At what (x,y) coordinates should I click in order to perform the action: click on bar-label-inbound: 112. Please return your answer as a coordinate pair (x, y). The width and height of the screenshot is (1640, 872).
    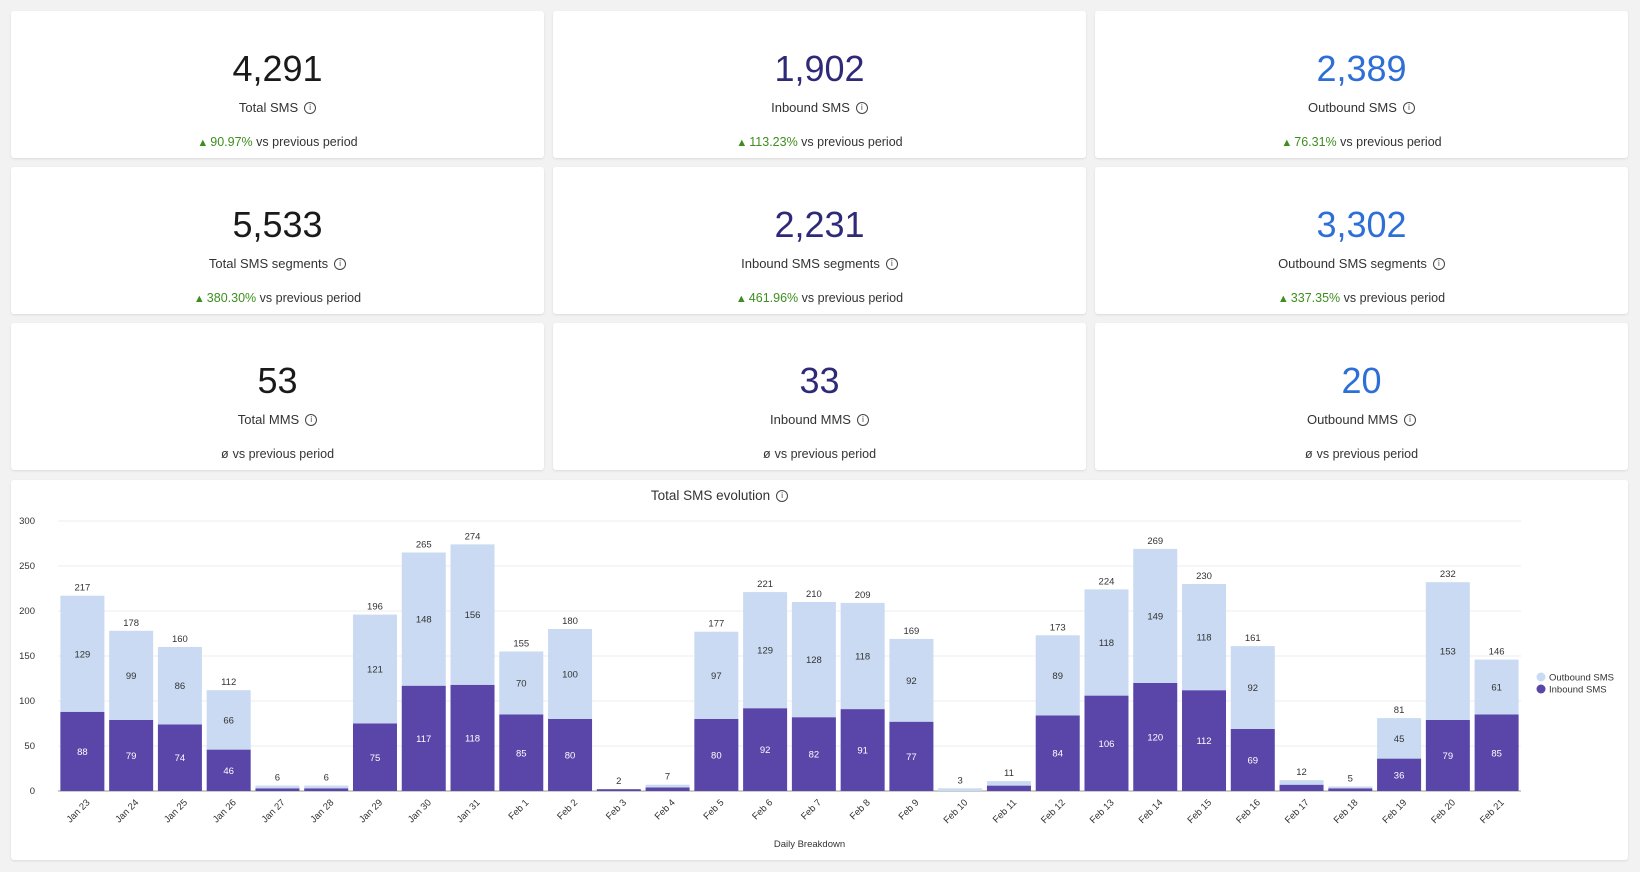
    Looking at the image, I should click on (1203, 741).